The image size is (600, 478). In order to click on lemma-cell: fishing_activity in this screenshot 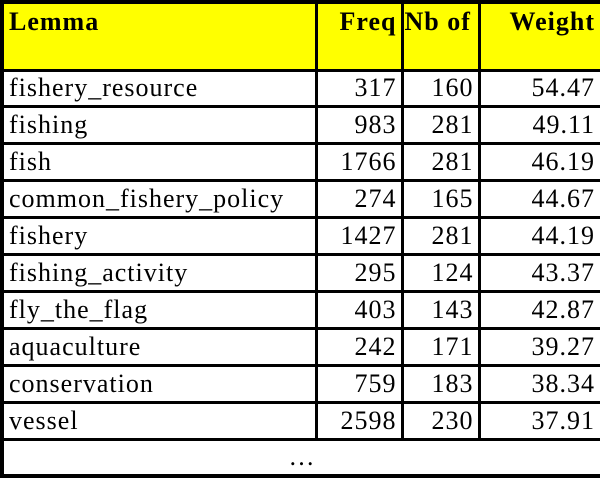, I will do `click(159, 273)`.